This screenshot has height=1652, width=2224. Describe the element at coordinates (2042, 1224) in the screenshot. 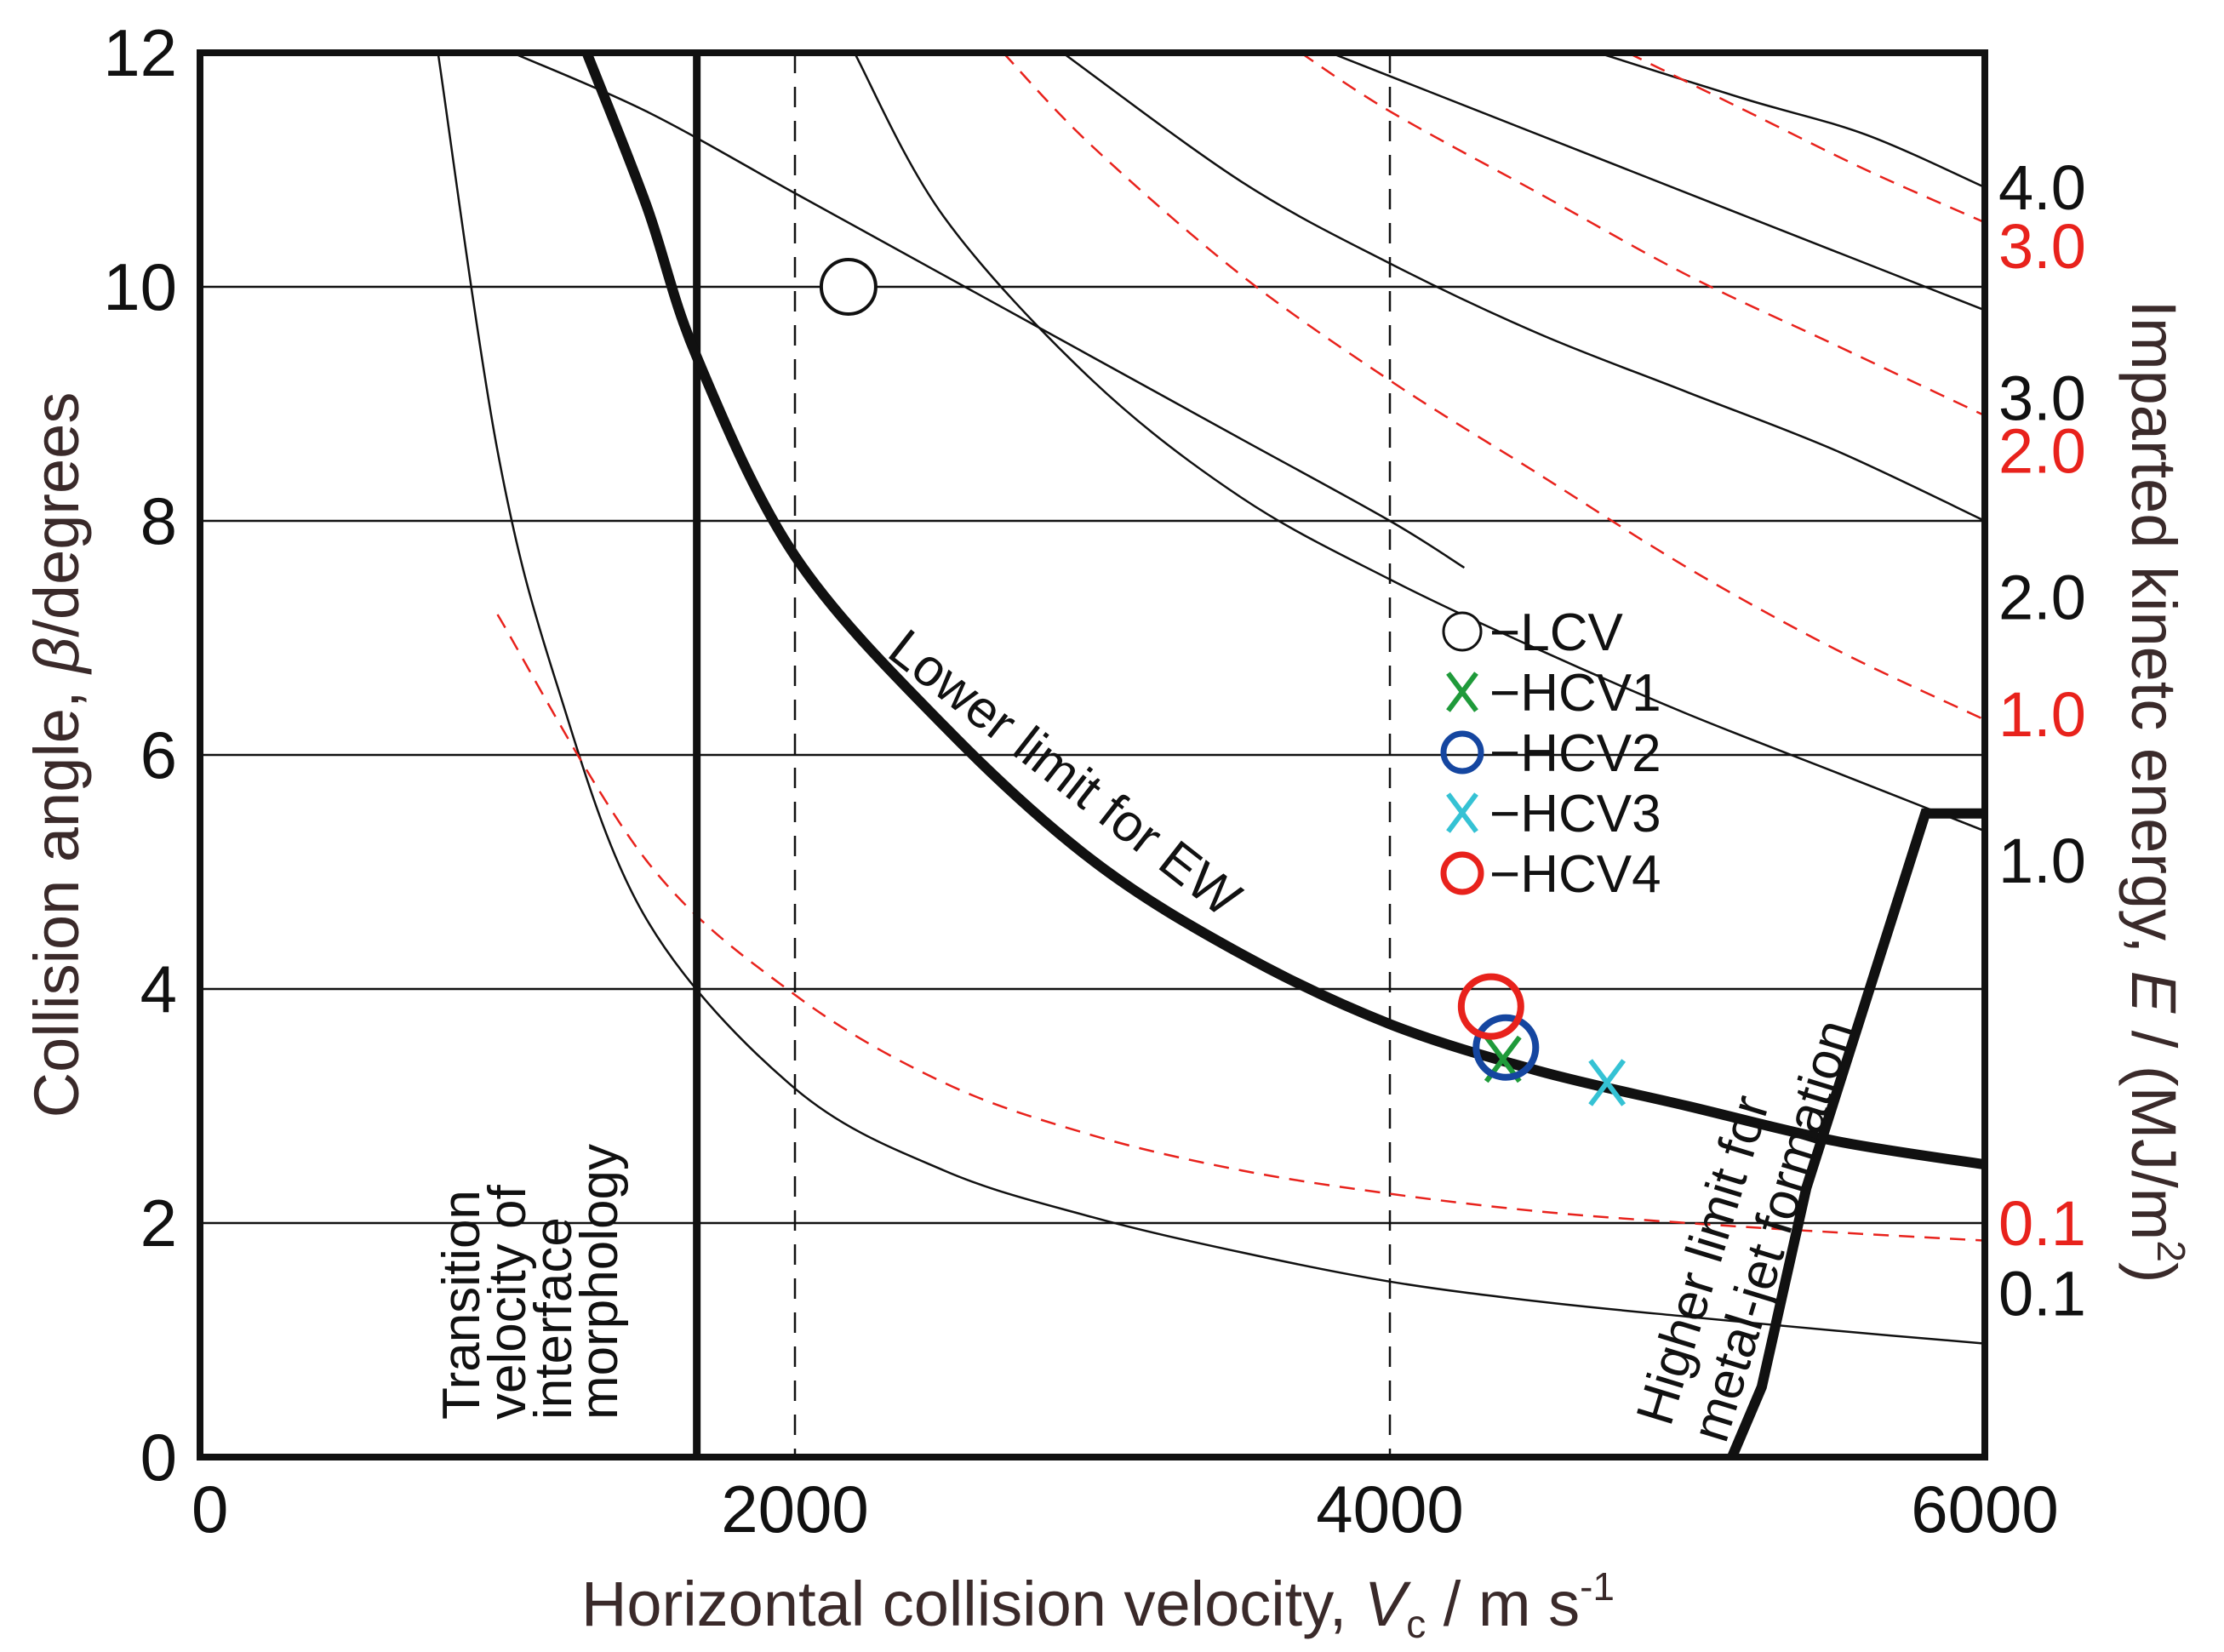

I see `right-label-red-7: 0.1` at that location.